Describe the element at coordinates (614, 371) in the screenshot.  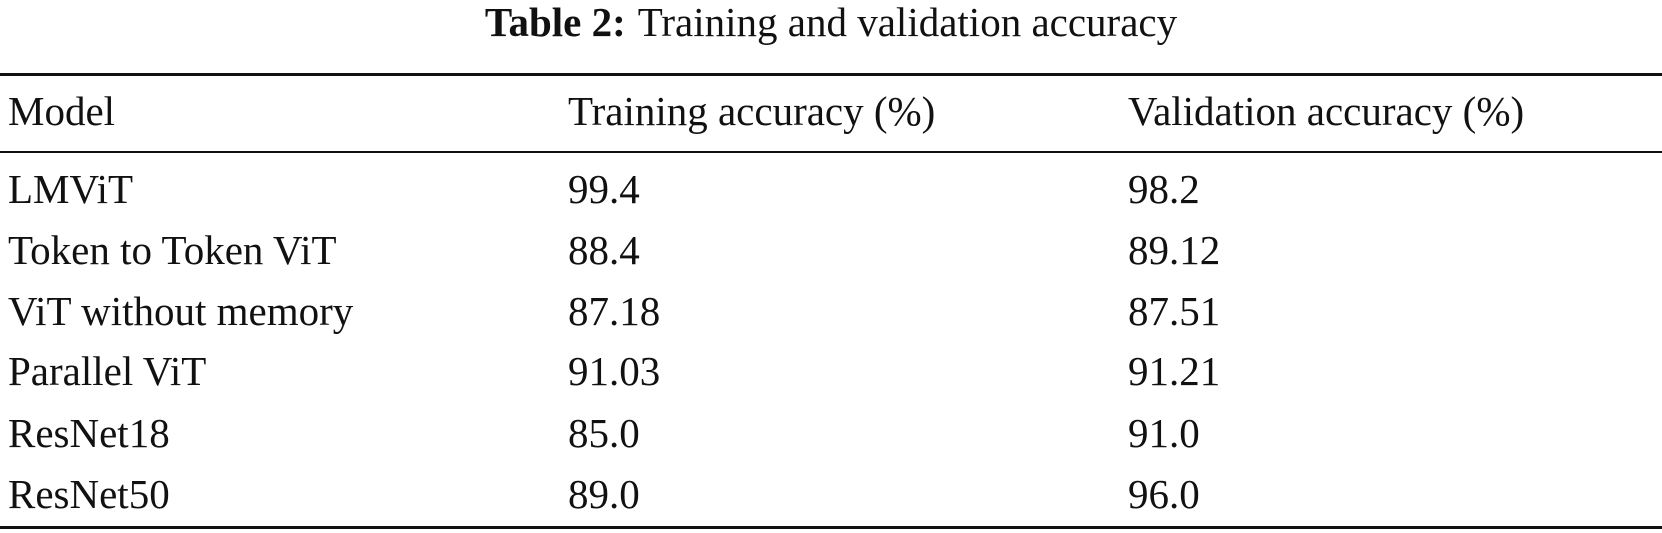
I see `value-cell: 91.03` at that location.